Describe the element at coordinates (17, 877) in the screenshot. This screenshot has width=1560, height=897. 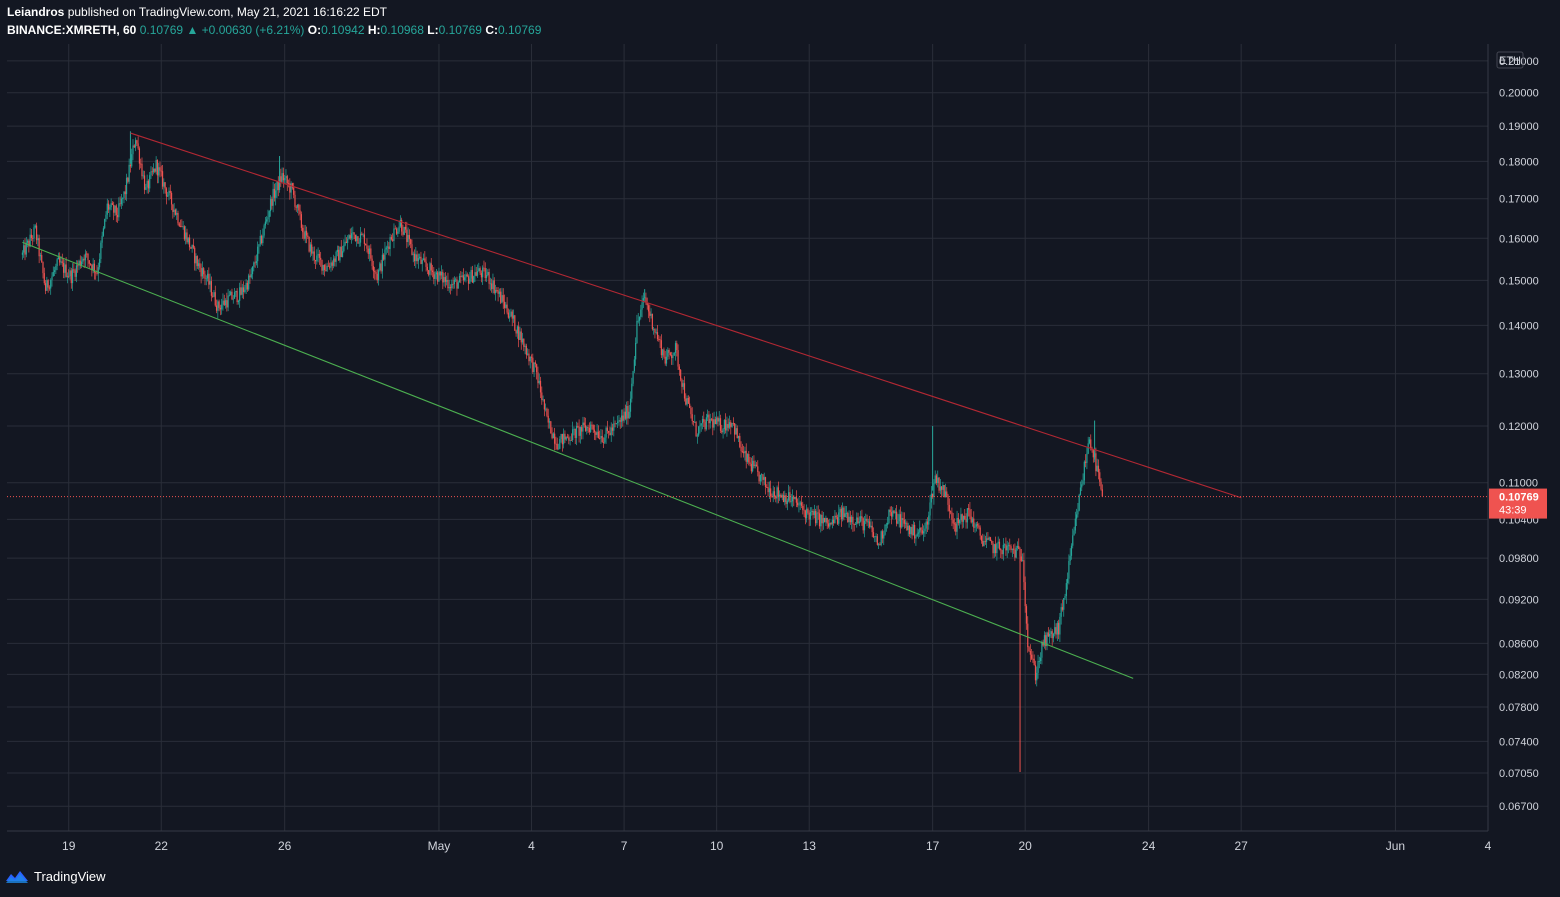
I see `tradingview-logo-icon` at that location.